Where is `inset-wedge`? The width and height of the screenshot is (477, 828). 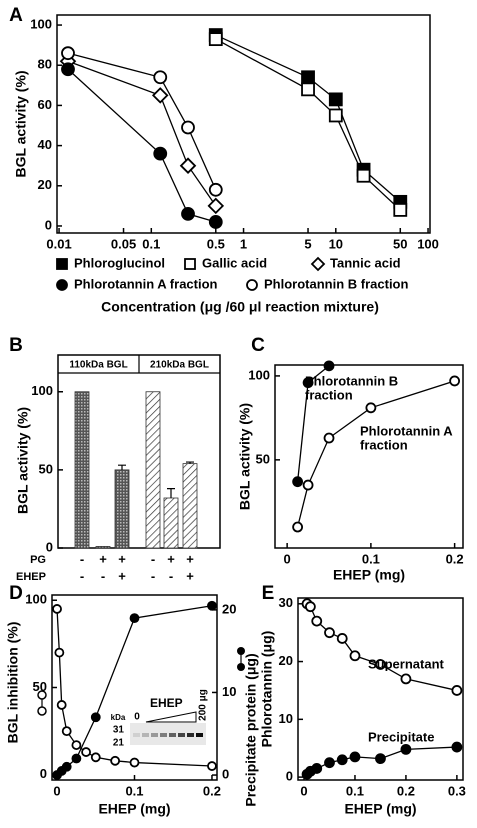
inset-wedge is located at coordinates (171, 717).